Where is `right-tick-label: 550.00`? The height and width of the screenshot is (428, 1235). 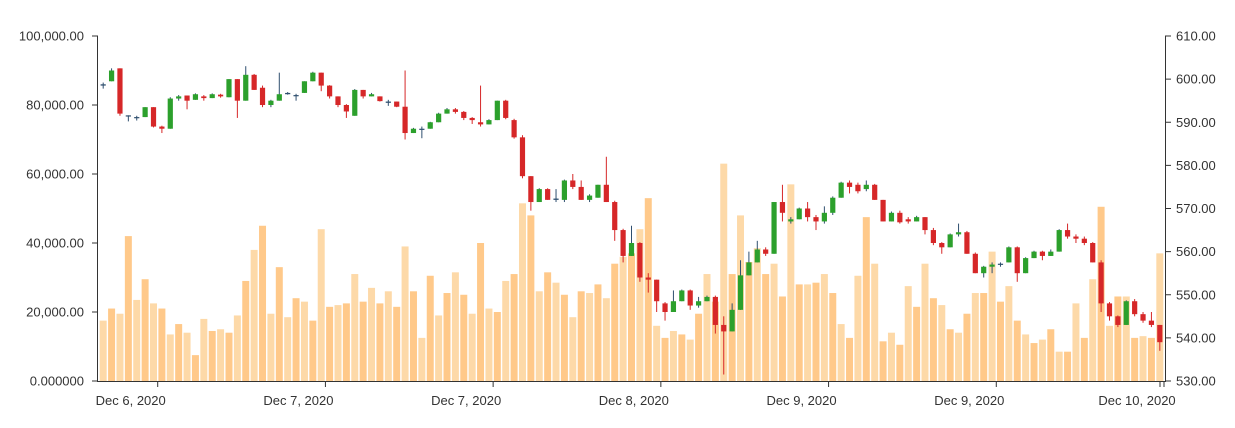
right-tick-label: 550.00 is located at coordinates (1196, 294).